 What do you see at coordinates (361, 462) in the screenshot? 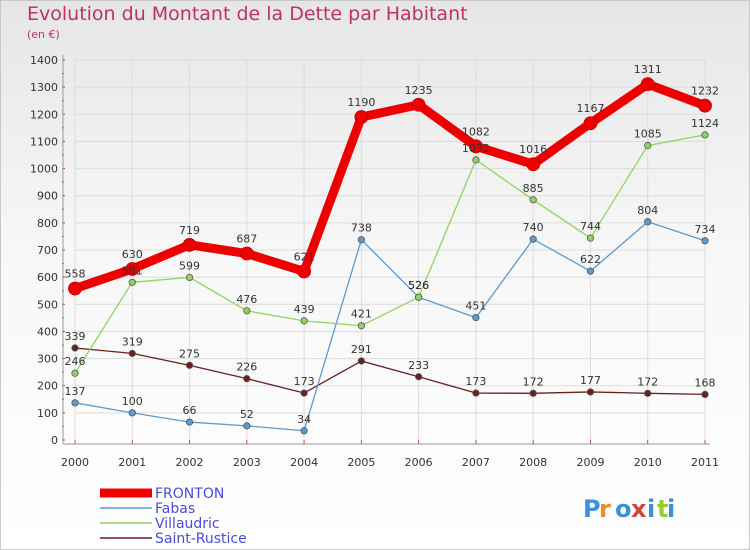
I see `x-tick-label: 2005` at bounding box center [361, 462].